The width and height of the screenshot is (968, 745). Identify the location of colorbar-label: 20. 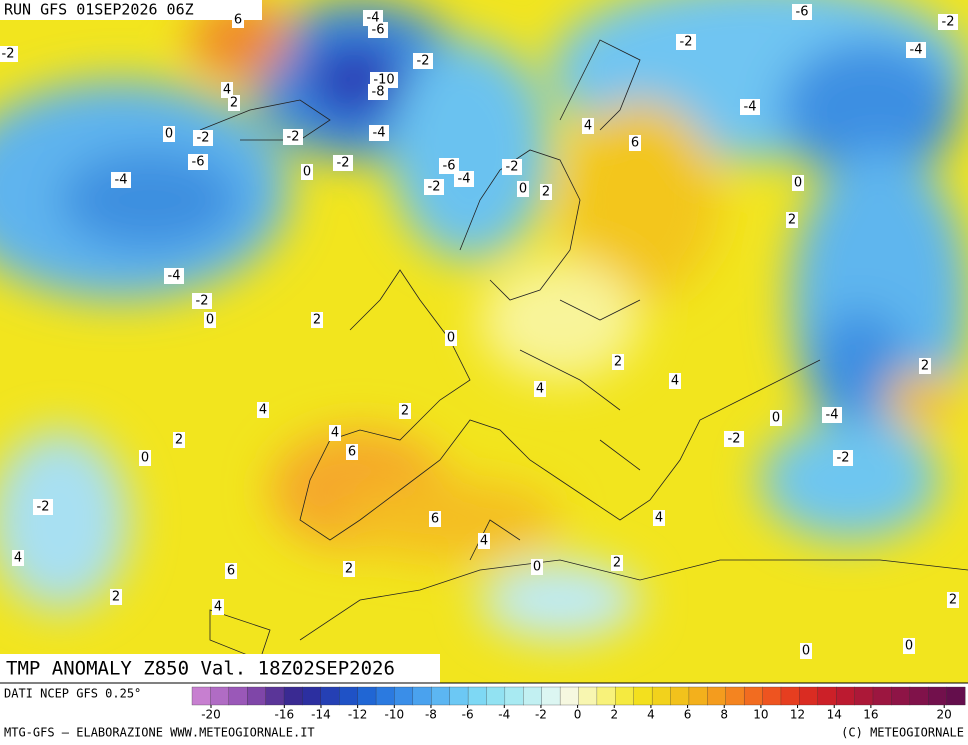
(944, 715).